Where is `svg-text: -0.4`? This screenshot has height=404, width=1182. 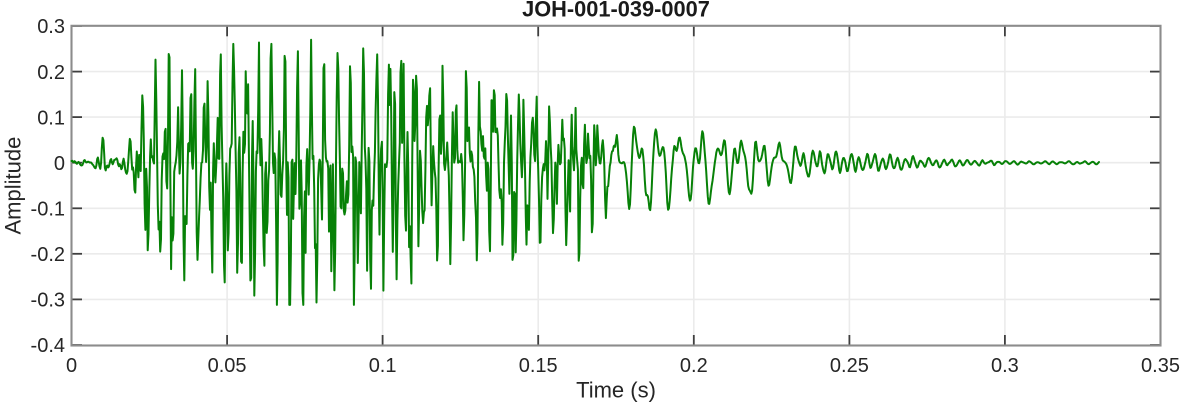
svg-text: -0.4 is located at coordinates (48, 346).